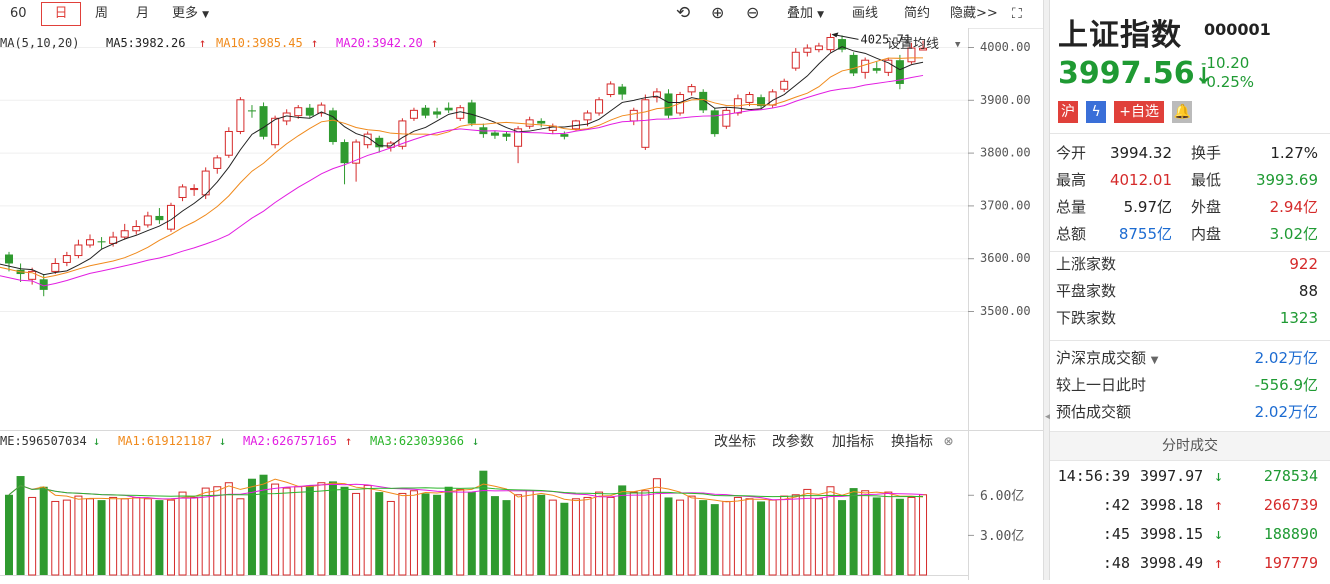 The height and width of the screenshot is (584, 1330). Describe the element at coordinates (974, 13) in the screenshot. I see `hide-panel-button: 隐藏>>` at that location.